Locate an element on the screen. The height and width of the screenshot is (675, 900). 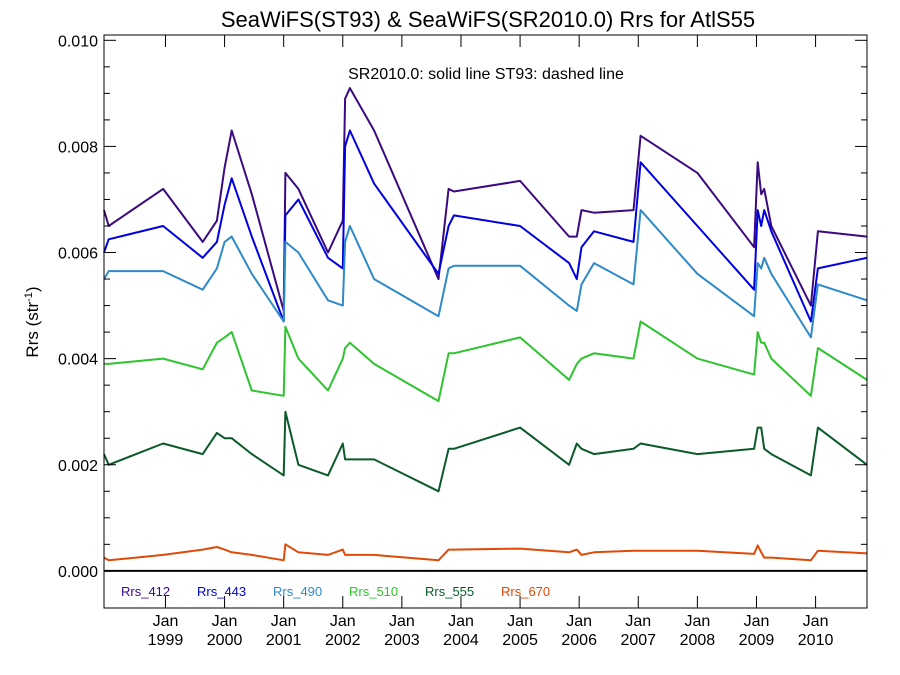
y-axis-label-suffix: ) is located at coordinates (32, 289).